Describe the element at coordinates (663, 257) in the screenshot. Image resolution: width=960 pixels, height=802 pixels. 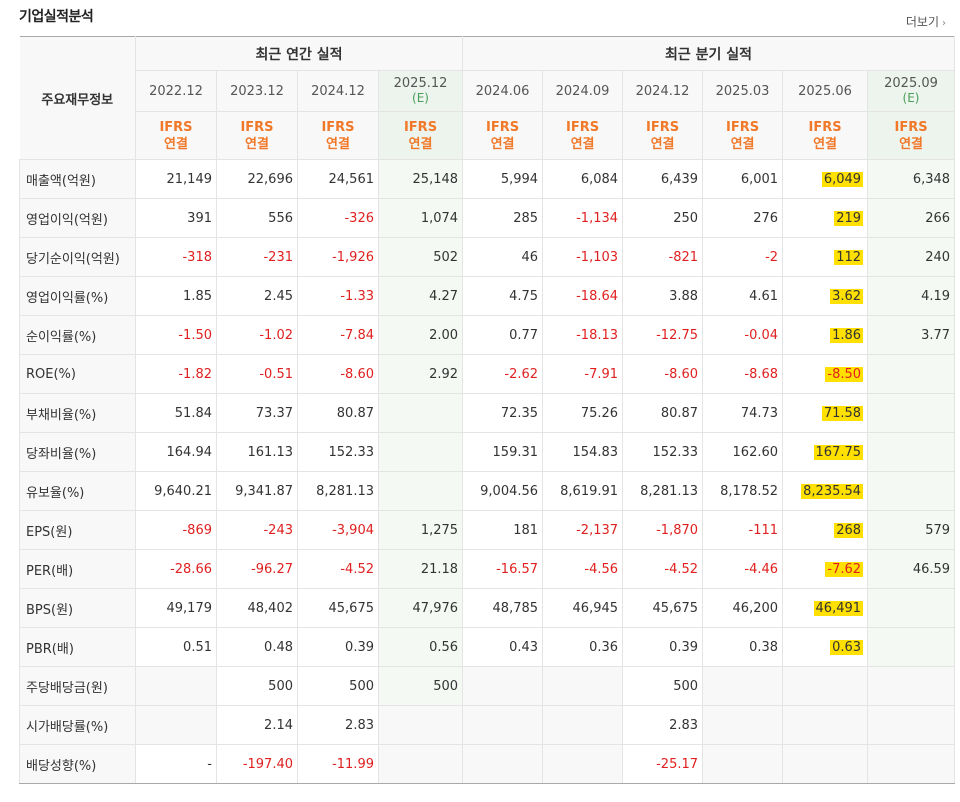
I see `table-cell: -821` at that location.